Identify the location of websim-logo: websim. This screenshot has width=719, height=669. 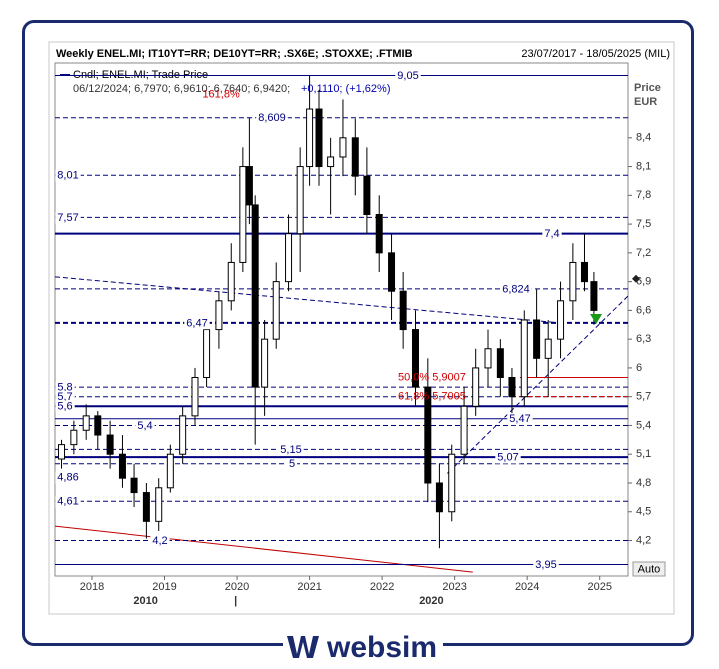
(363, 647).